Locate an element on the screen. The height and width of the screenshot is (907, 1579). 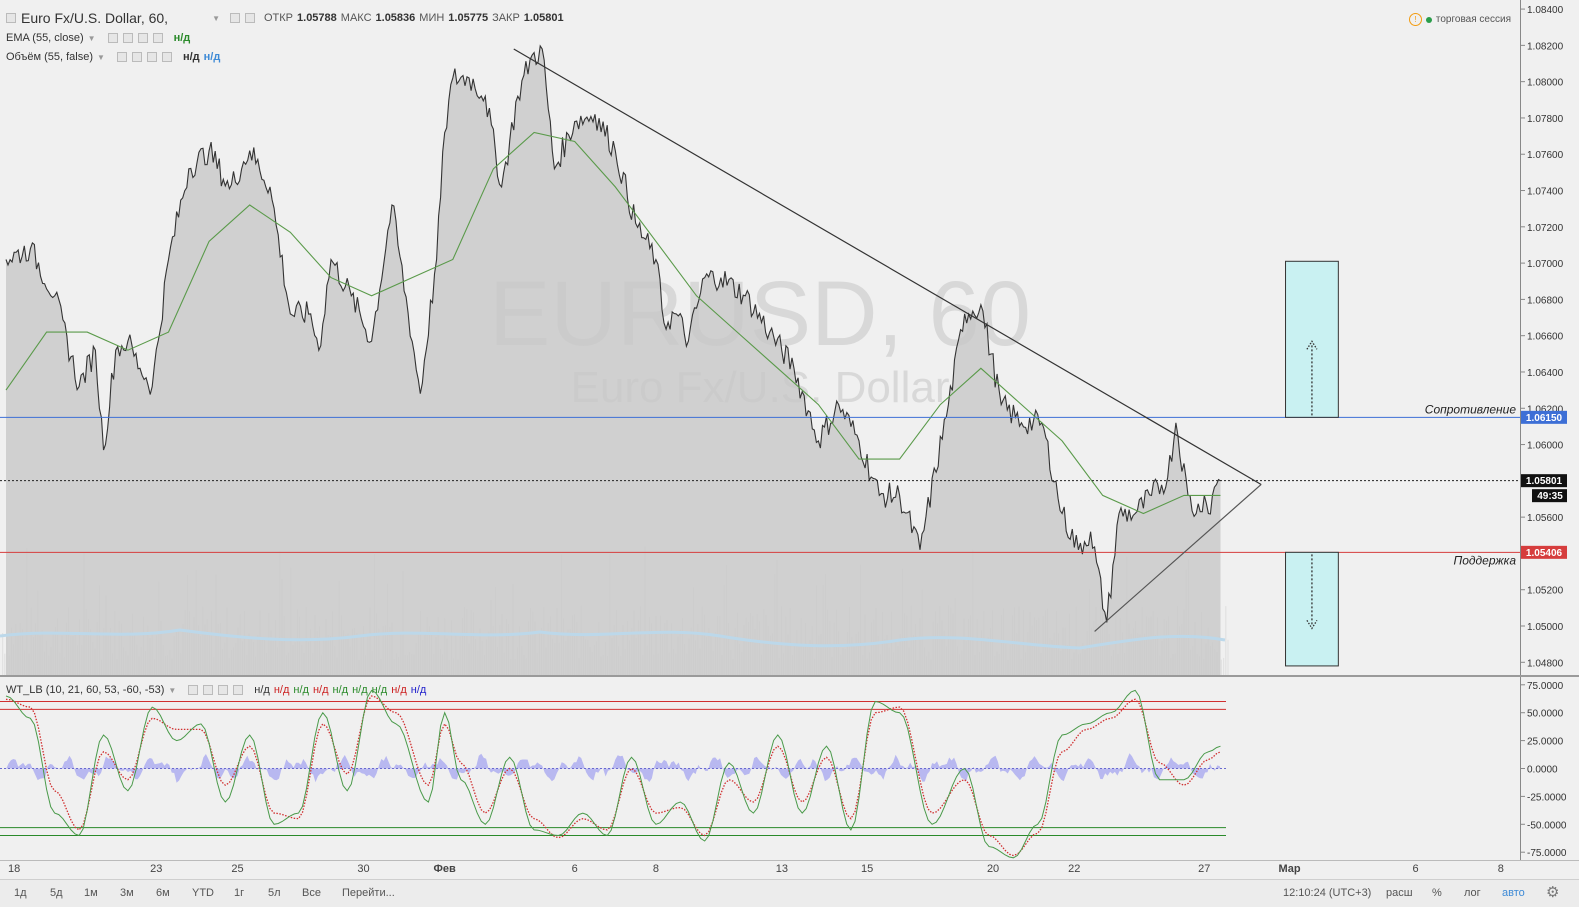
time-tick-label: 18 is located at coordinates (14, 869).